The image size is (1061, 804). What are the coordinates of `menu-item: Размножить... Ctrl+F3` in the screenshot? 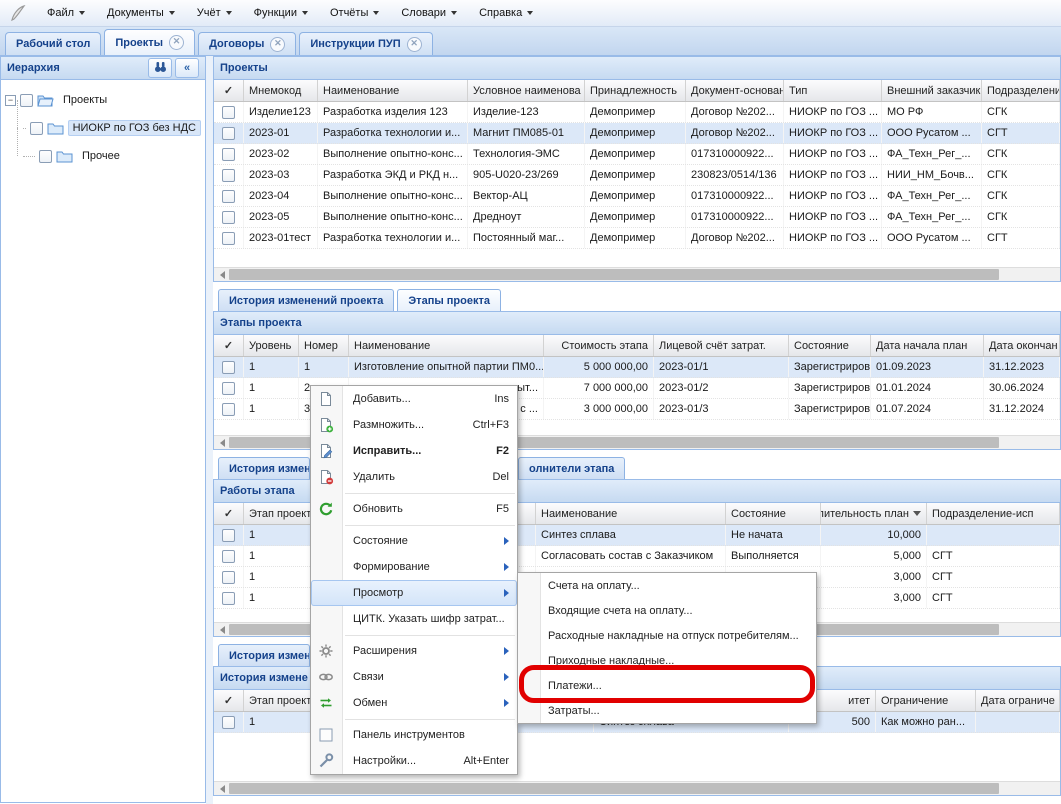 It's located at (414, 425).